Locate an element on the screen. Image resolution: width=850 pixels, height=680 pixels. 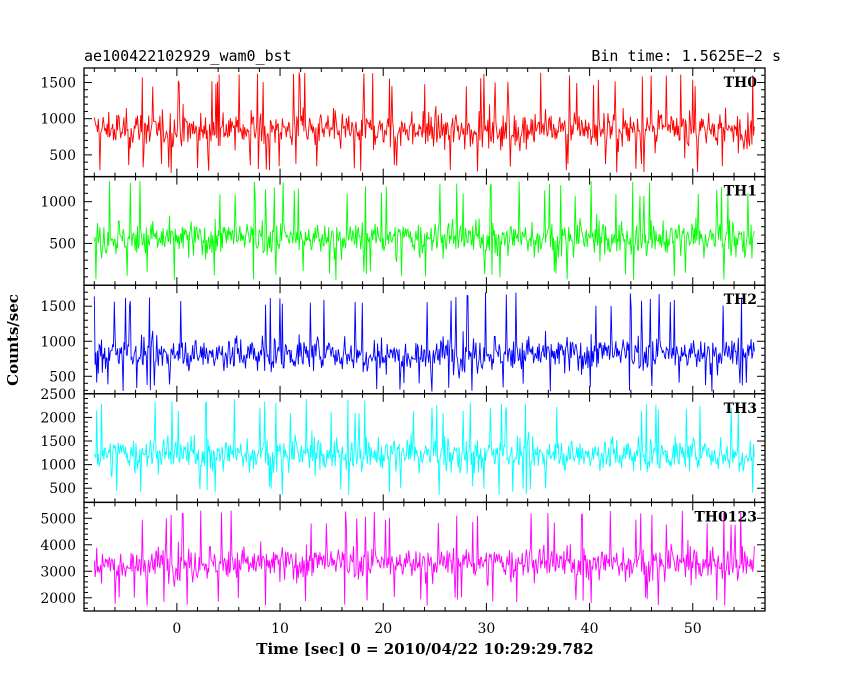
x-tick-label: 50 is located at coordinates (693, 629).